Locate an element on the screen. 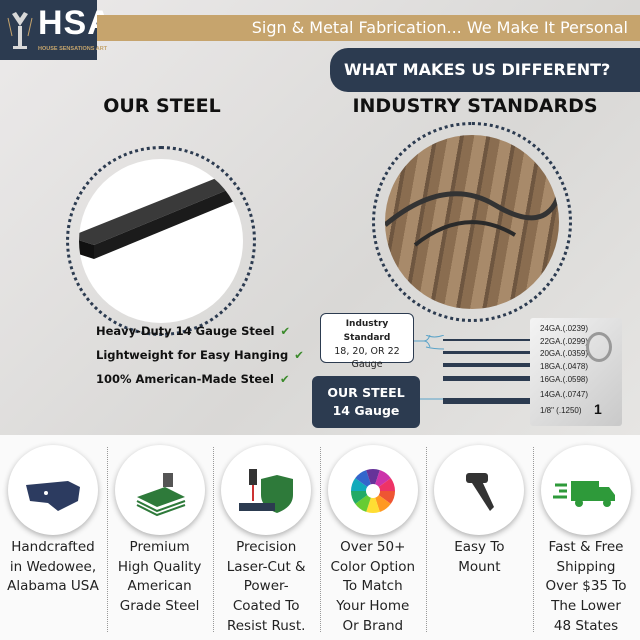  color-wheel-icon is located at coordinates (372, 491).